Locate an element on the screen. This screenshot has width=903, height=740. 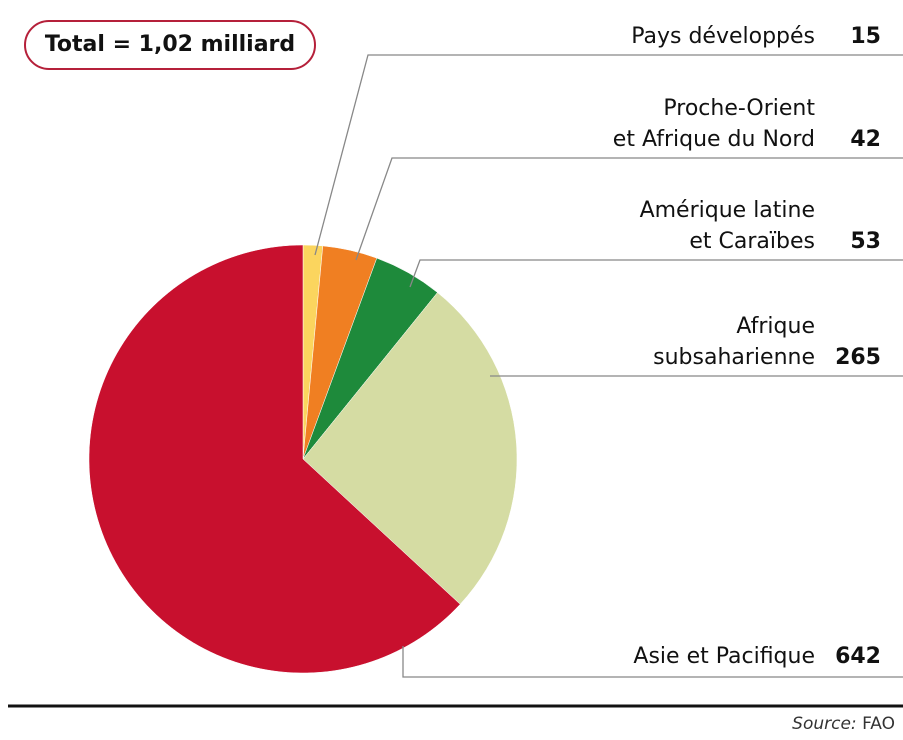
source: Source: FAO is located at coordinates (843, 724).